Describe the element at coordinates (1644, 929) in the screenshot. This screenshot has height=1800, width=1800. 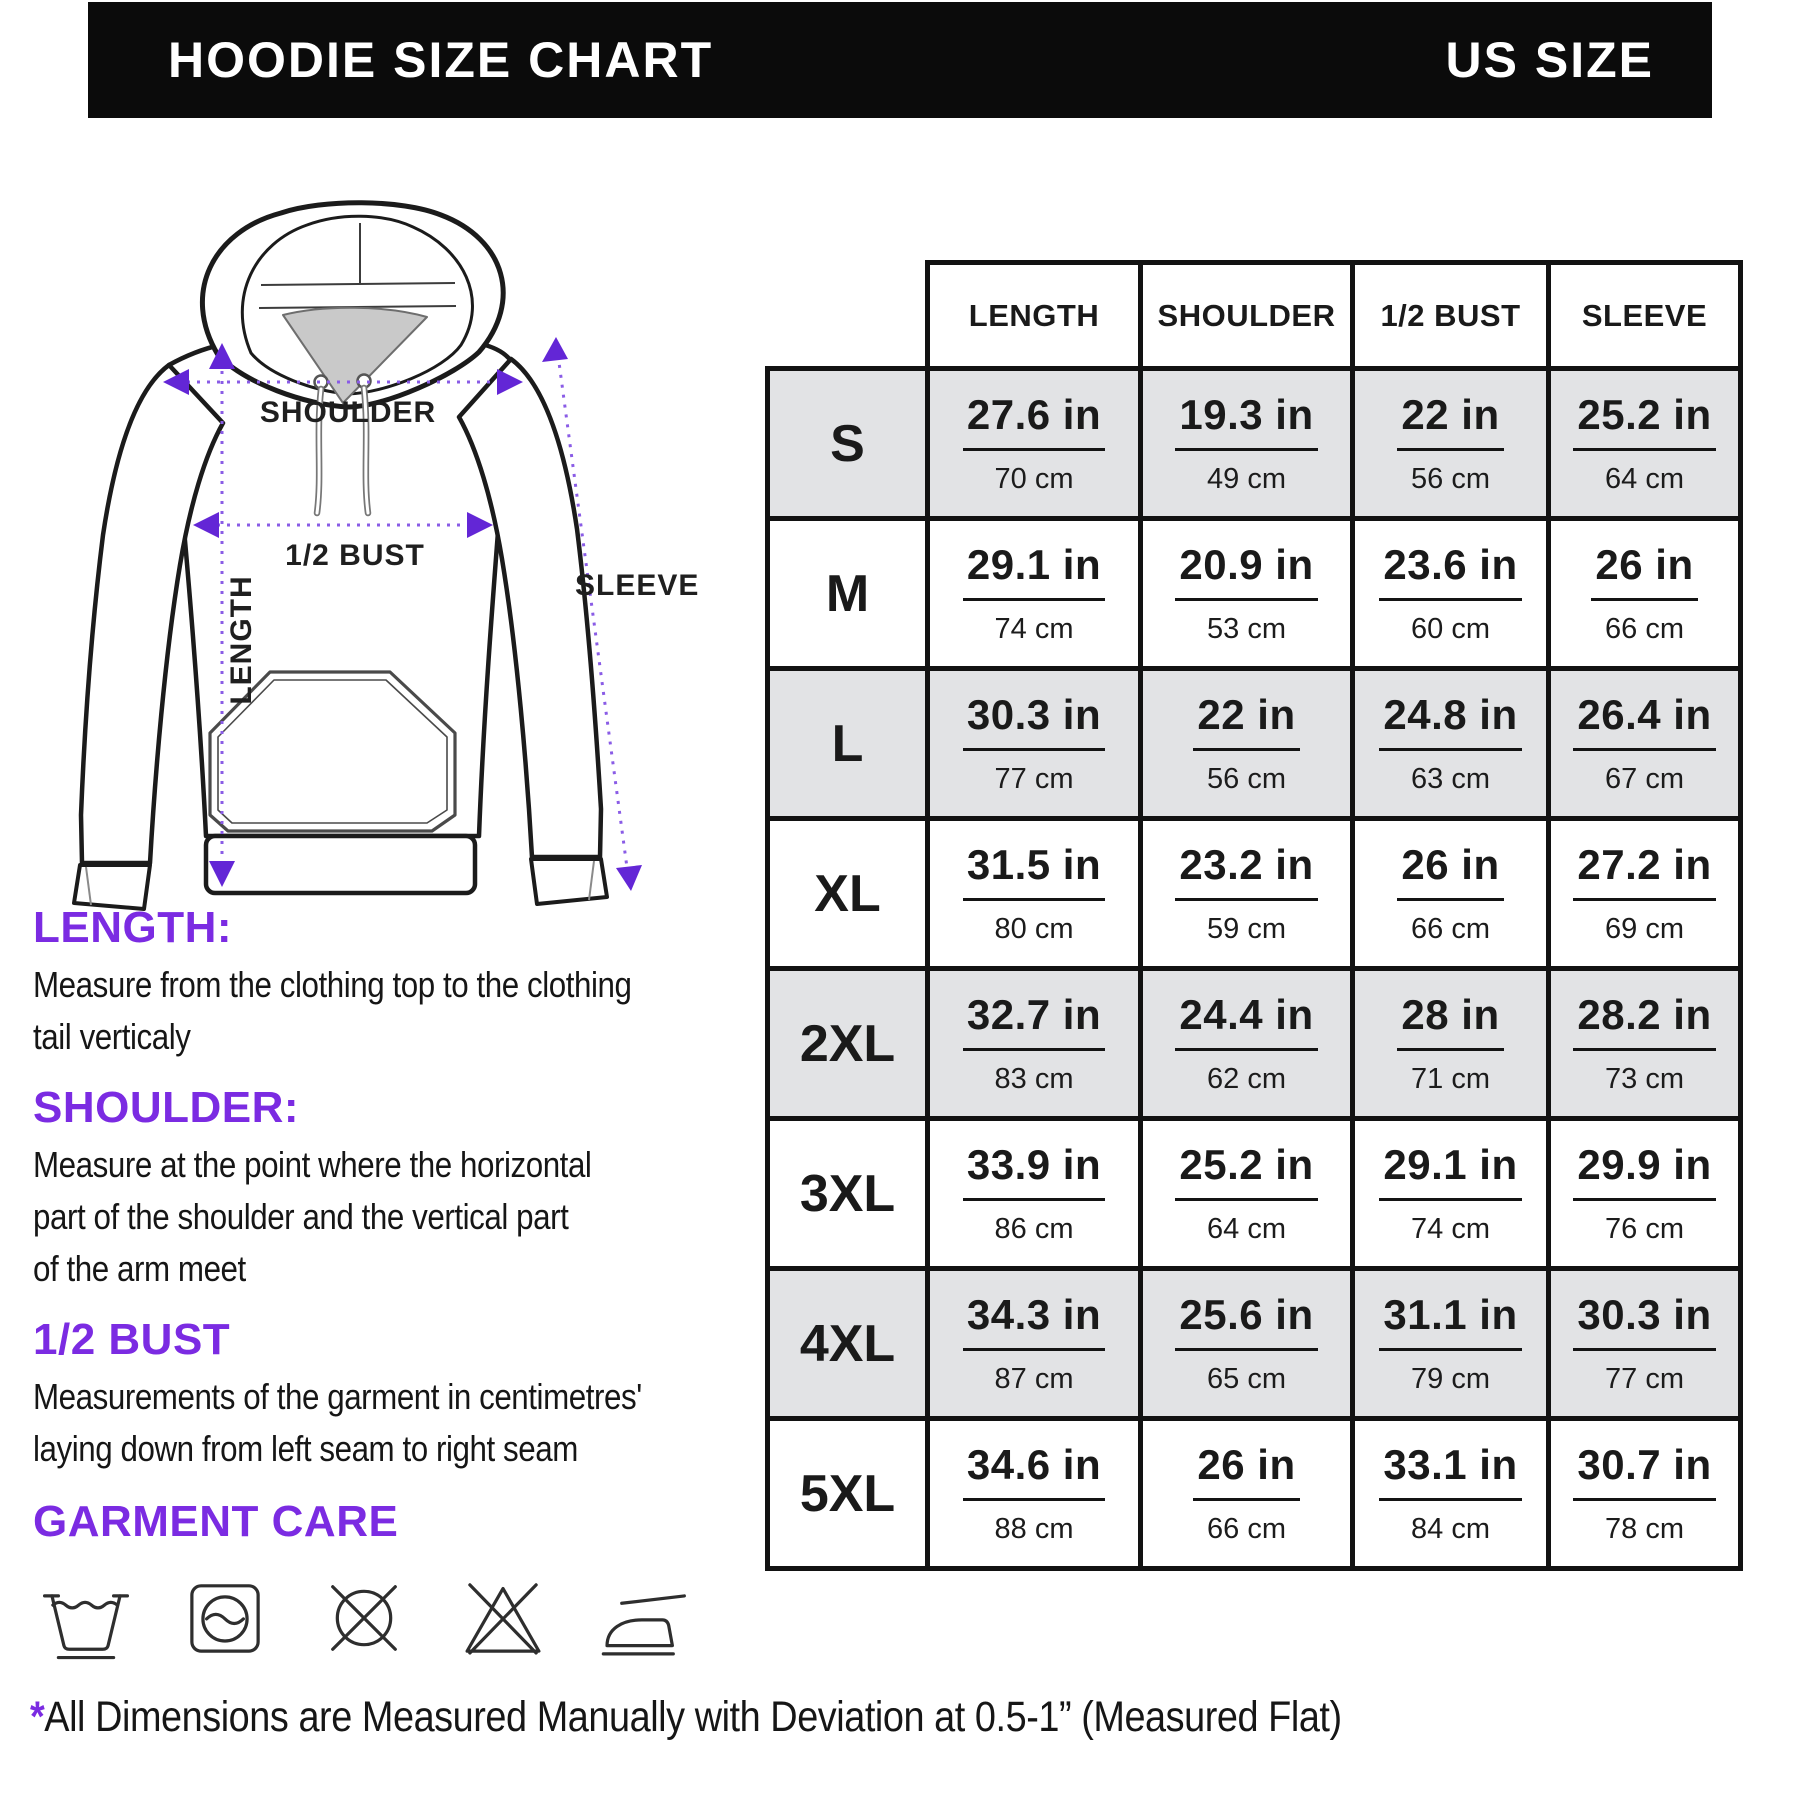
I see `cm-value: 69 cm` at that location.